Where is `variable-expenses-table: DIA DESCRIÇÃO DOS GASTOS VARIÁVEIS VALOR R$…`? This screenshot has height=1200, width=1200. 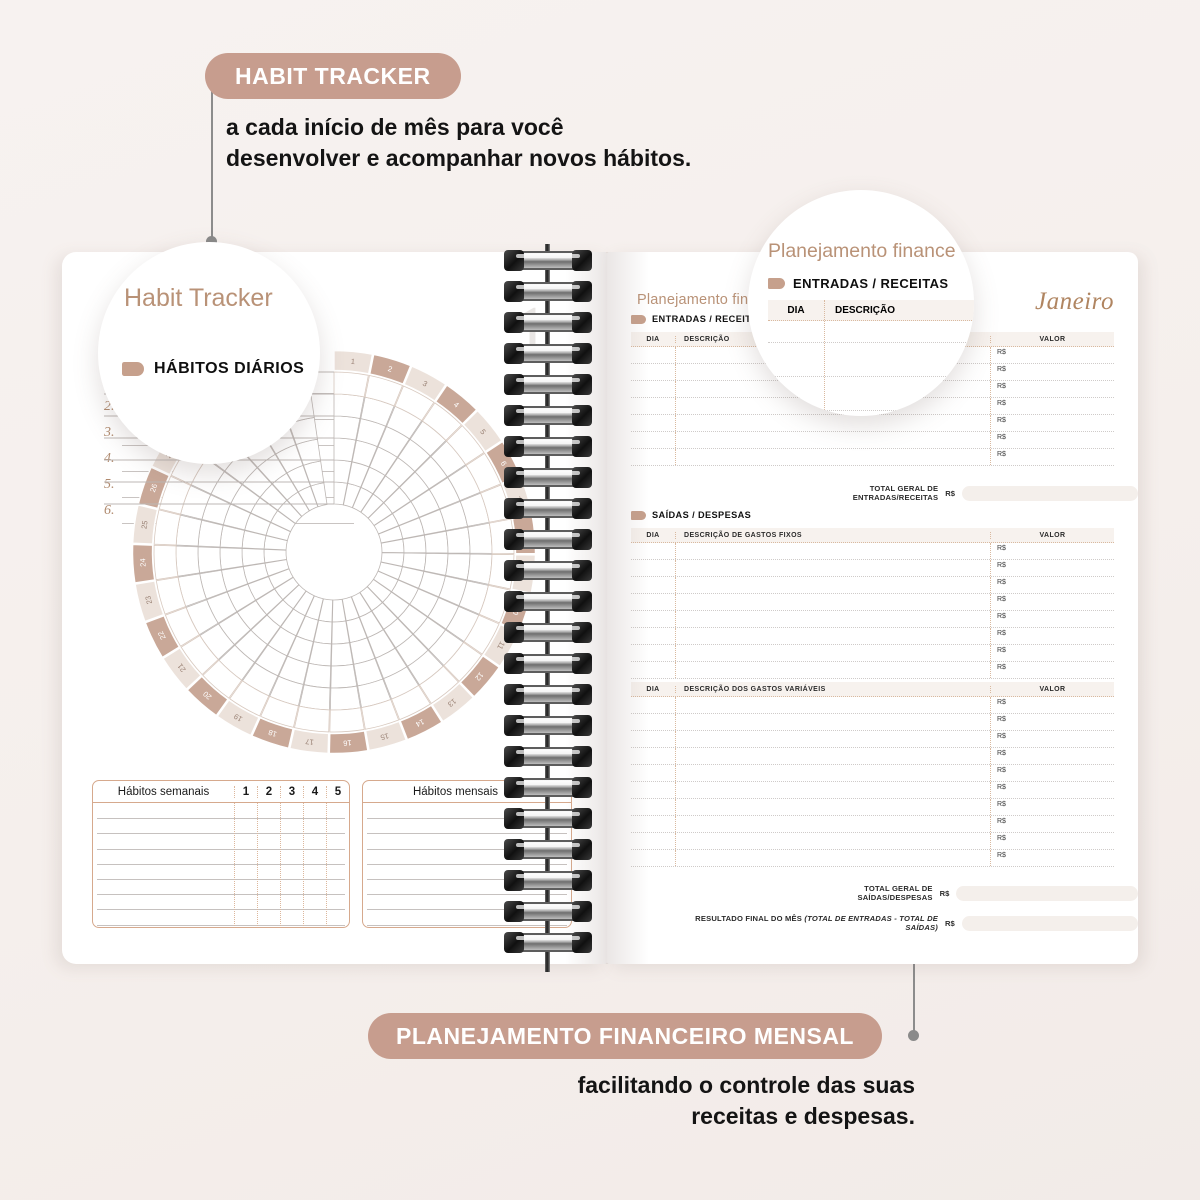 variable-expenses-table: DIA DESCRIÇÃO DOS GASTOS VARIÁVEIS VALOR R$… is located at coordinates (872, 774).